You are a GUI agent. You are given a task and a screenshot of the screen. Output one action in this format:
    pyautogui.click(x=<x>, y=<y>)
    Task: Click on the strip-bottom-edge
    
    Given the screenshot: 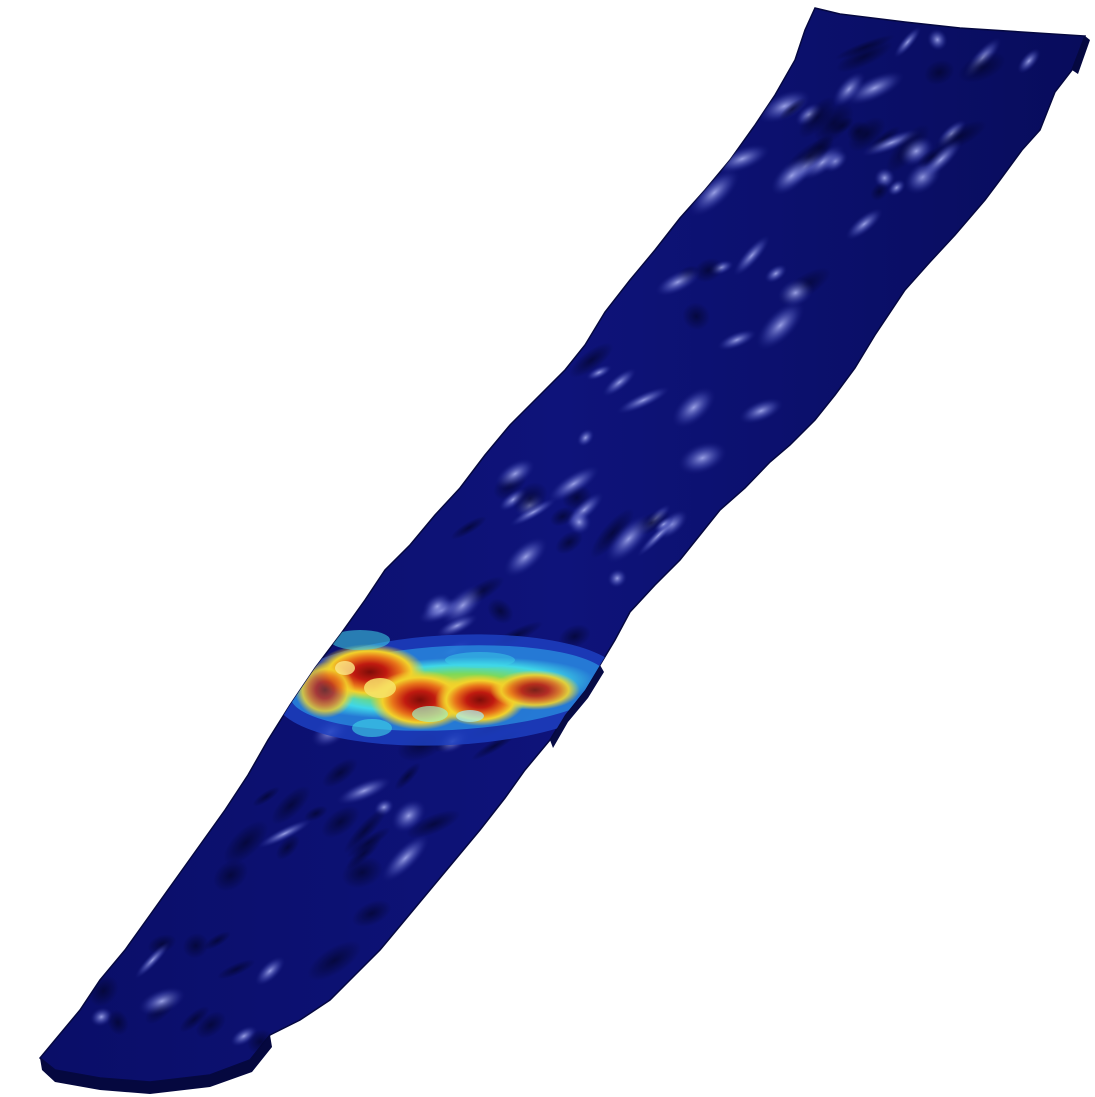 What is the action you would take?
    pyautogui.click(x=156, y=1064)
    